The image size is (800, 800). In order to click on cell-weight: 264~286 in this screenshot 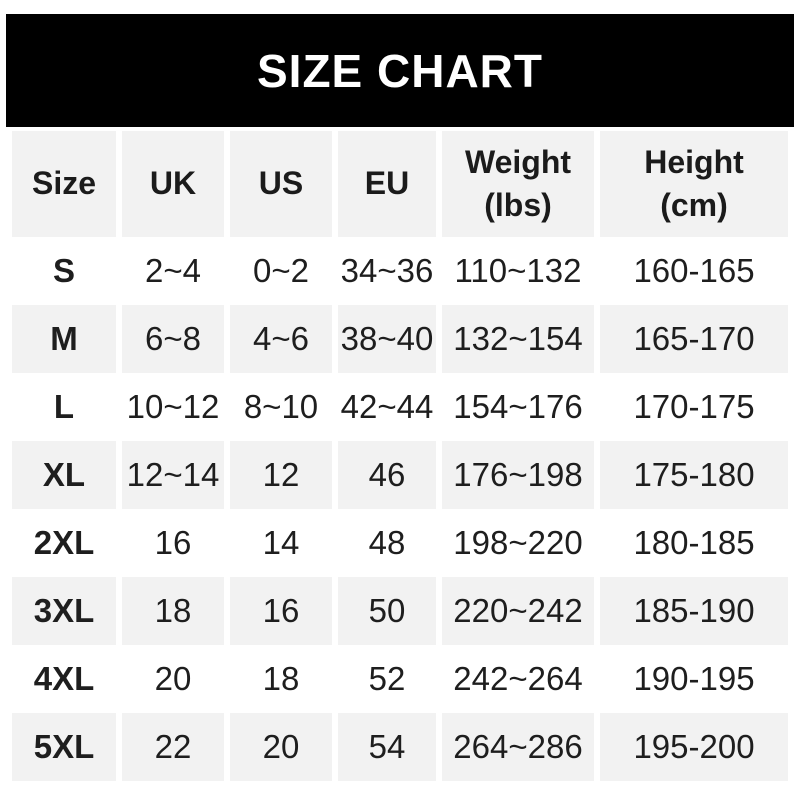, I will do `click(518, 747)`.